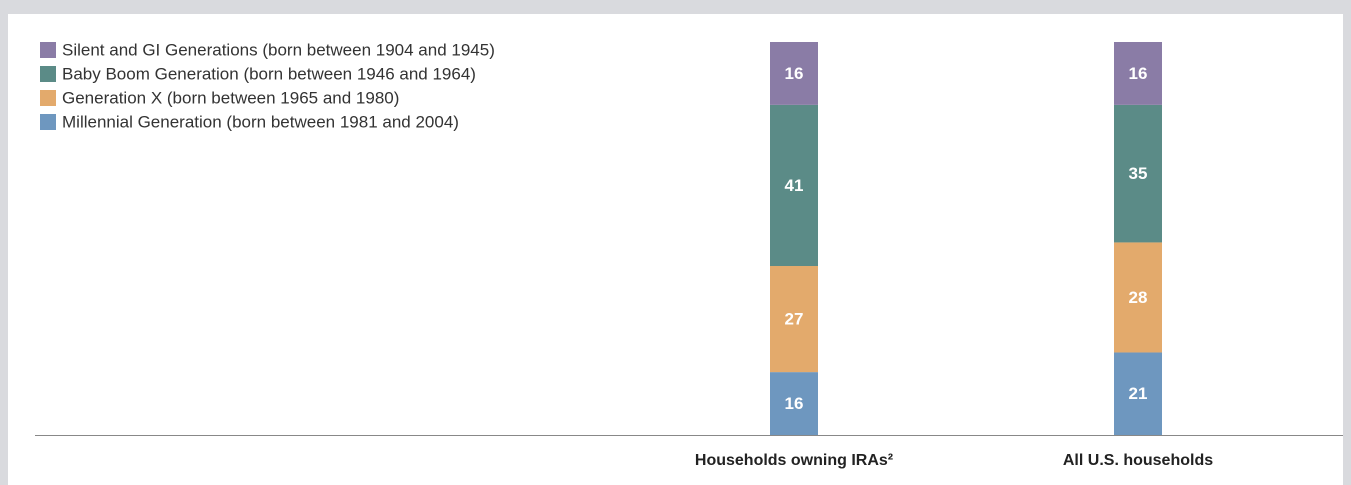 The image size is (1351, 485). I want to click on x-tick-label: Households owning IRAs², so click(794, 460).